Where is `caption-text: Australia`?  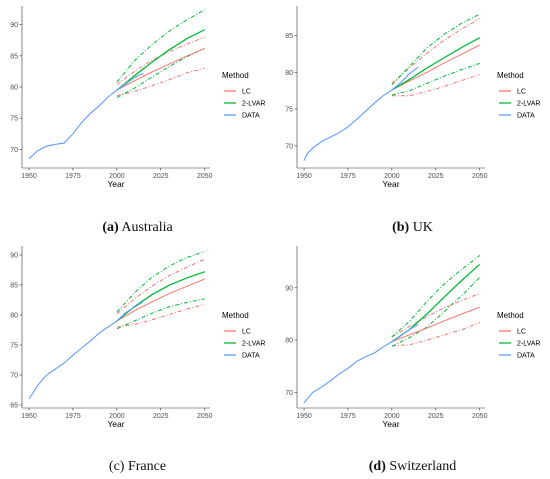 caption-text: Australia is located at coordinates (145, 227).